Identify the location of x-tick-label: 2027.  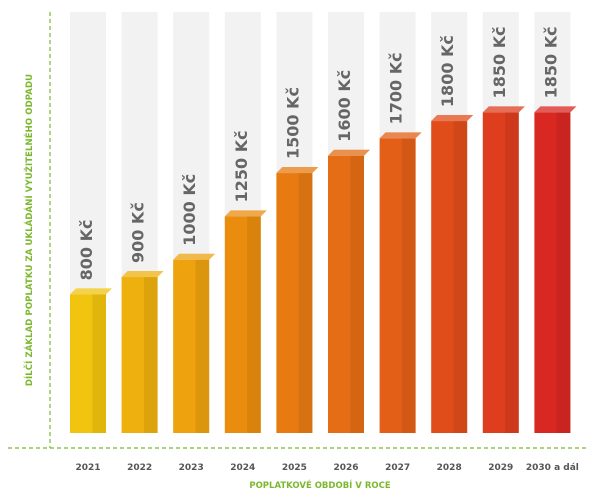
(397, 468).